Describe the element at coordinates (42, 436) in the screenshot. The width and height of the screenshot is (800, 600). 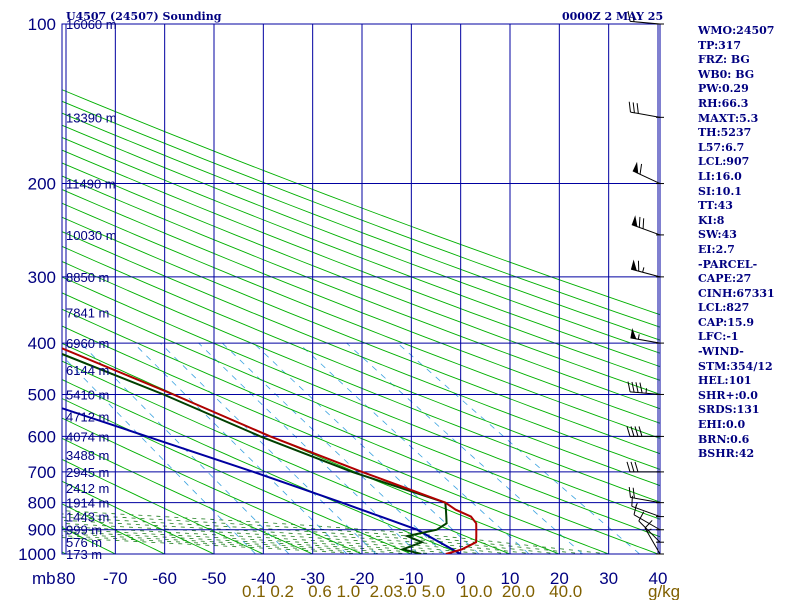
I see `pressure-tick-label: 600` at that location.